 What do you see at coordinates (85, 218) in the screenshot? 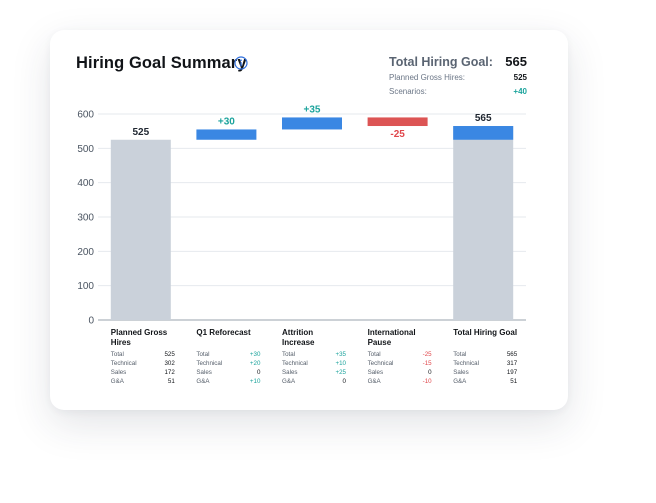
I see `y-tick-label: 300` at bounding box center [85, 218].